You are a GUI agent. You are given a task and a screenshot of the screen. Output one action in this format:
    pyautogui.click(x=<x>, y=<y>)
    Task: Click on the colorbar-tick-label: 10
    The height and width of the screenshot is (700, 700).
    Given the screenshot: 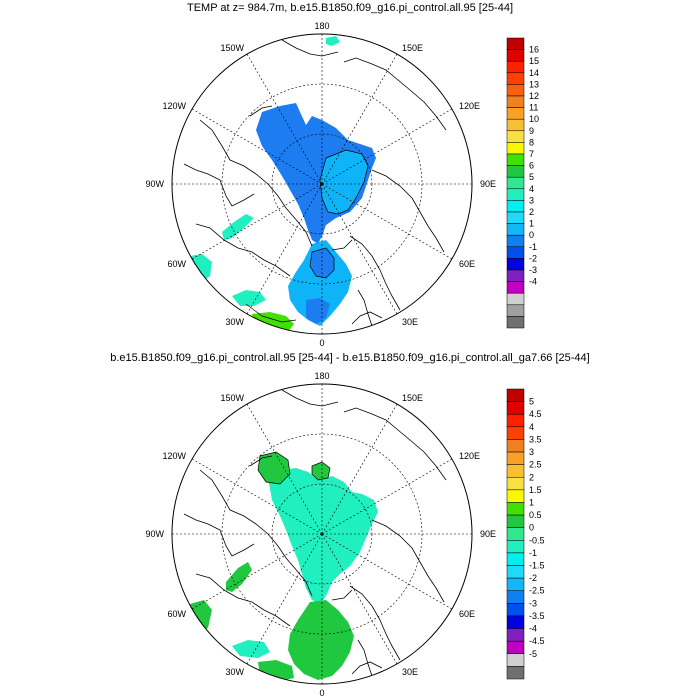 What is the action you would take?
    pyautogui.click(x=534, y=119)
    